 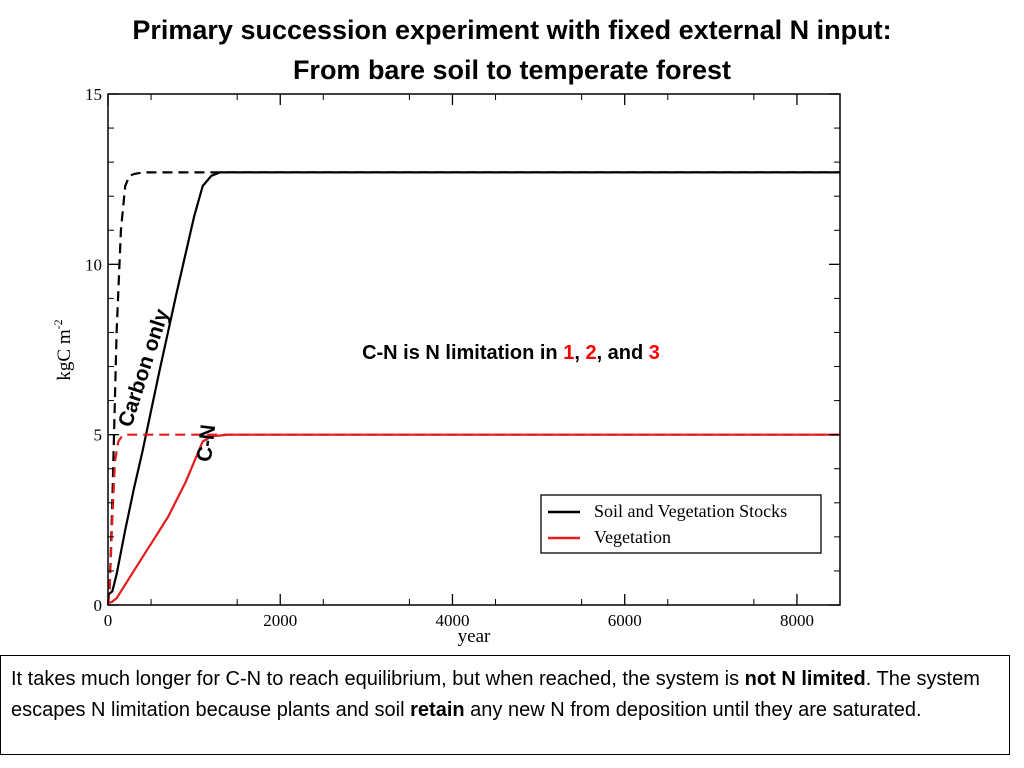 What do you see at coordinates (437, 710) in the screenshot?
I see `caption-bold-2: retain` at bounding box center [437, 710].